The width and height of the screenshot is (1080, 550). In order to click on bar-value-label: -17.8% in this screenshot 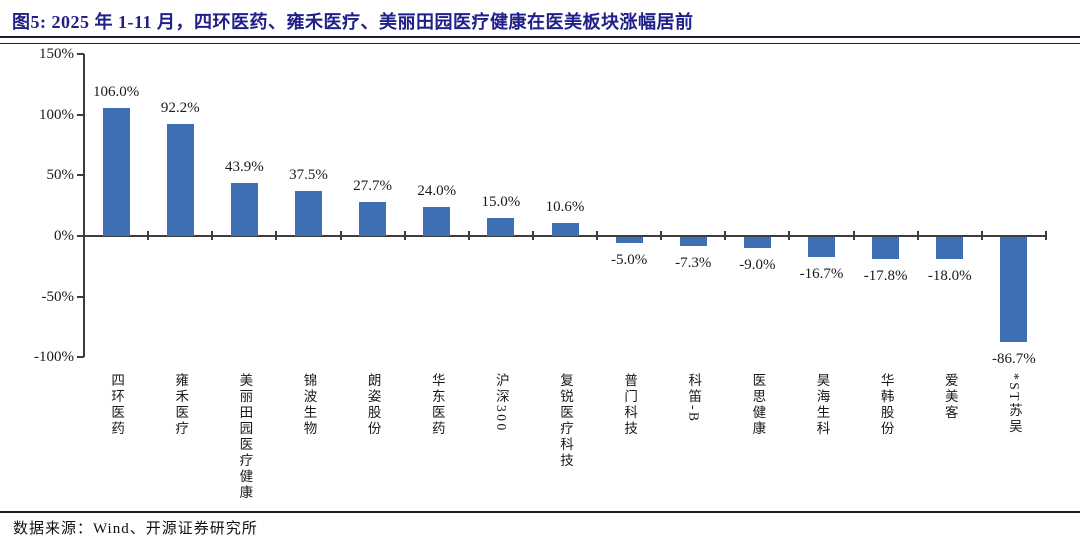, I will do `click(885, 275)`.